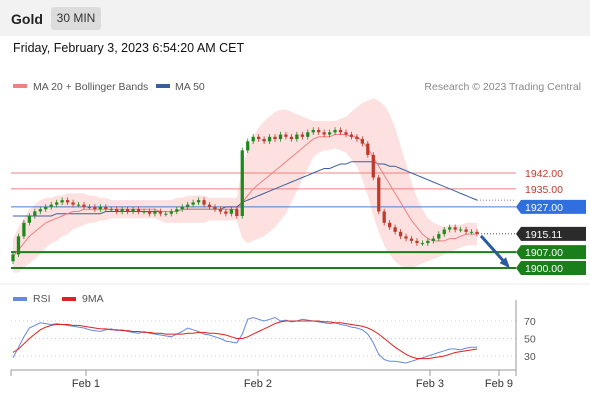  Describe the element at coordinates (430, 384) in the screenshot. I see `x-axis-tick-label: Feb 3` at that location.